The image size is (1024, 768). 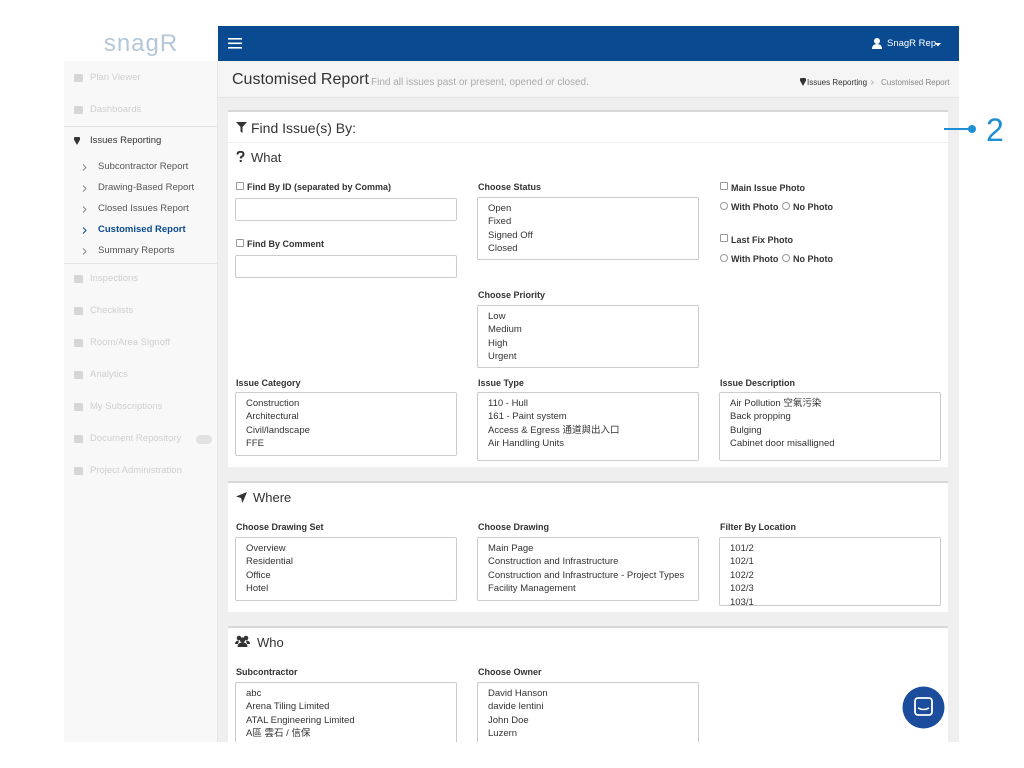 What do you see at coordinates (742, 601) in the screenshot?
I see `list-option: 103/1` at bounding box center [742, 601].